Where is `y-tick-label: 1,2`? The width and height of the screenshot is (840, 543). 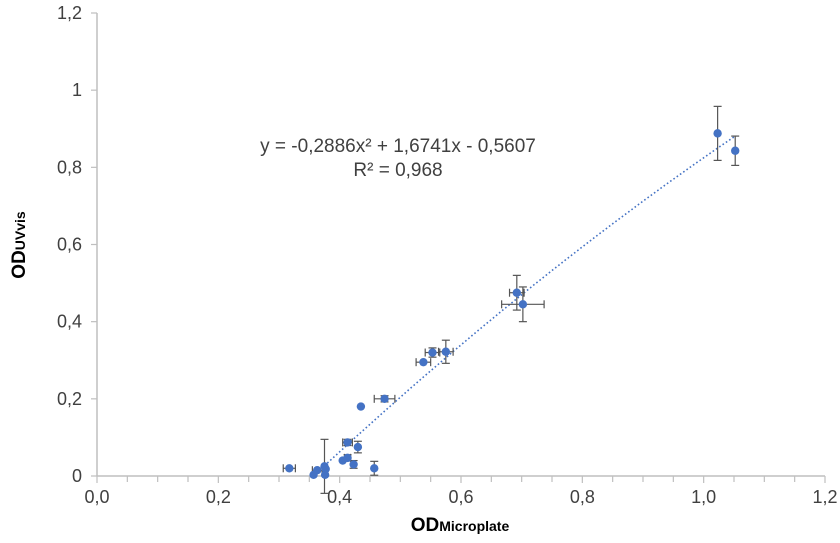 y-tick-label: 1,2 is located at coordinates (69, 13).